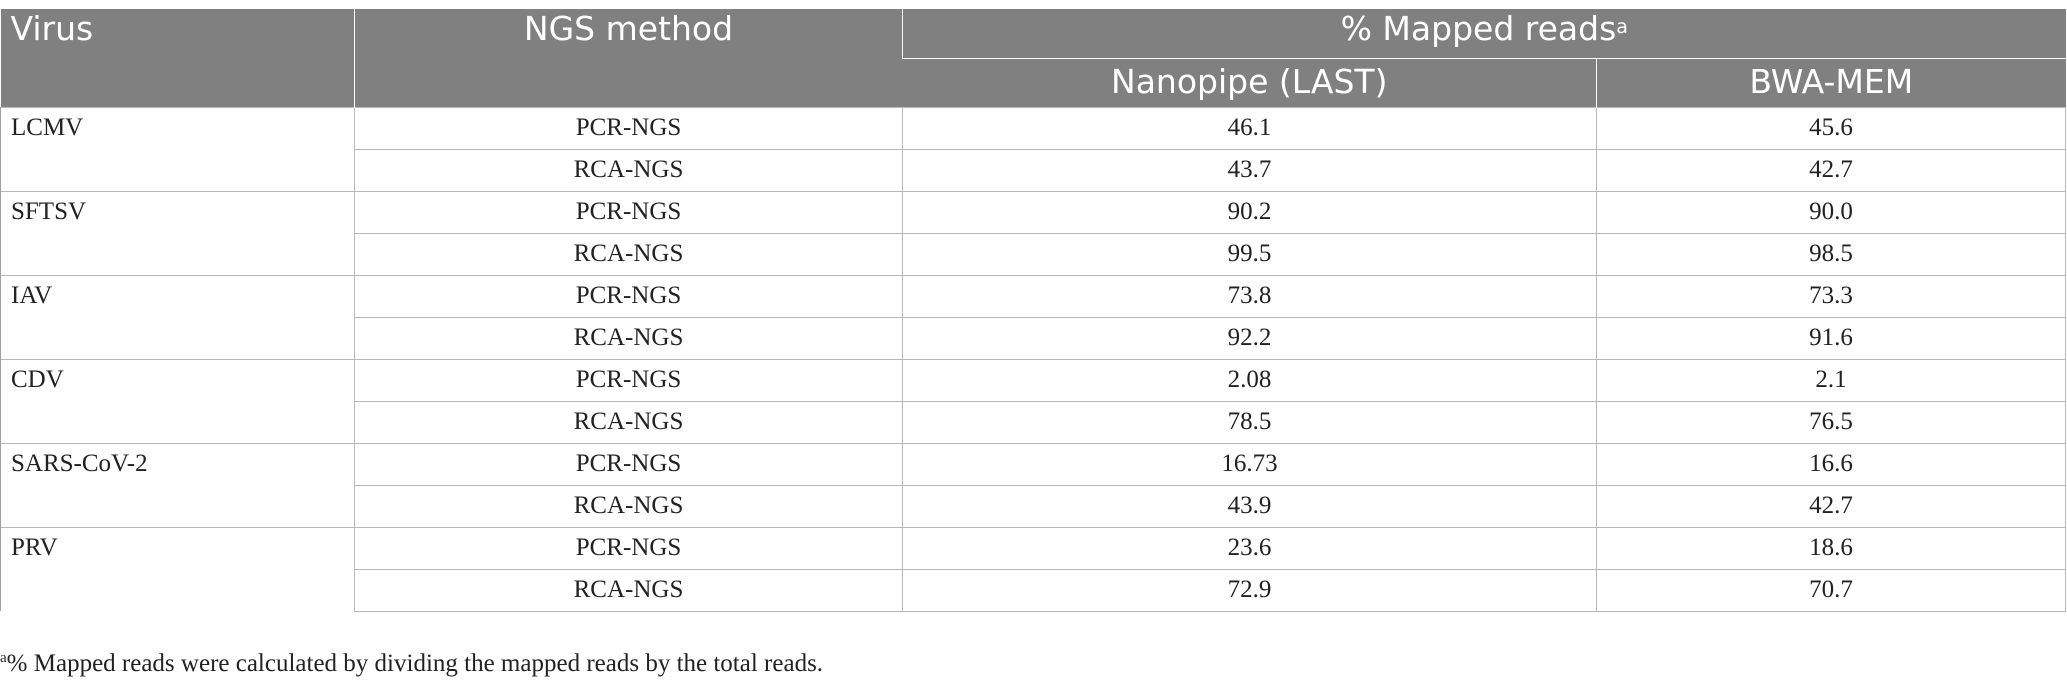 Image resolution: width=2067 pixels, height=693 pixels. What do you see at coordinates (1249, 547) in the screenshot?
I see `nanopipe-value-cell: 23.6` at bounding box center [1249, 547].